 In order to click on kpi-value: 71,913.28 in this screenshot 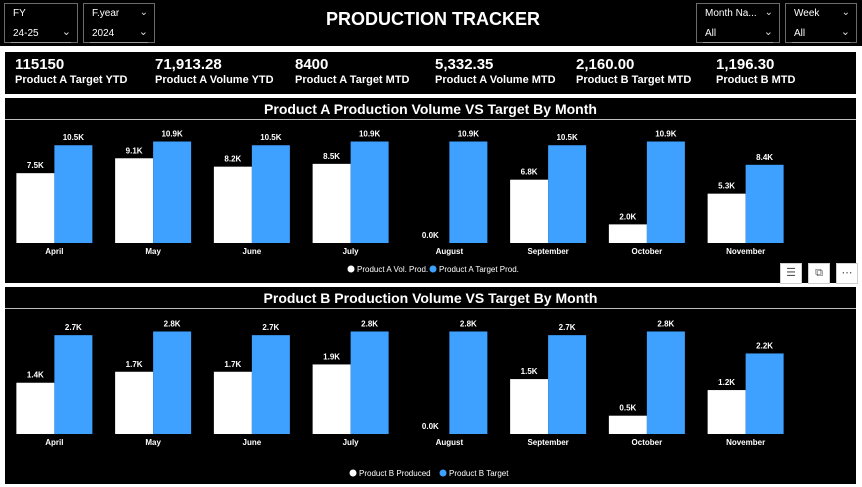, I will do `click(188, 64)`.